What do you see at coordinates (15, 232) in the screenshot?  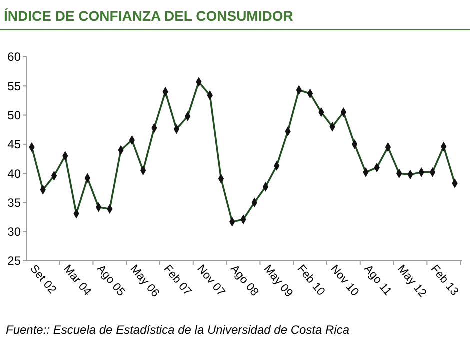 I see `y-tick-label: 30` at bounding box center [15, 232].